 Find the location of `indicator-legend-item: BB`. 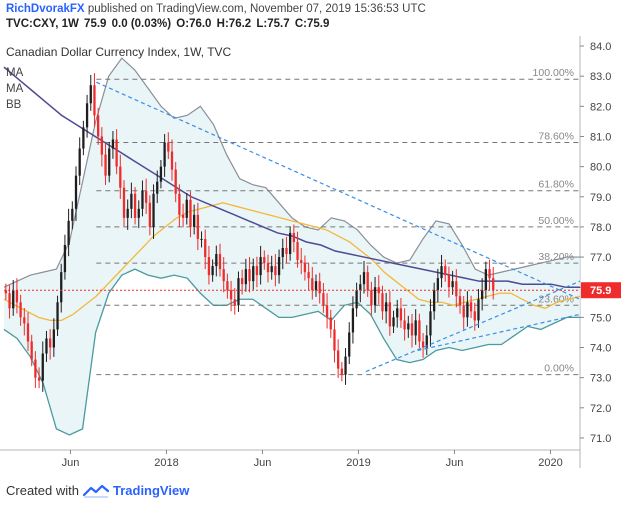

indicator-legend-item: BB is located at coordinates (14, 105).